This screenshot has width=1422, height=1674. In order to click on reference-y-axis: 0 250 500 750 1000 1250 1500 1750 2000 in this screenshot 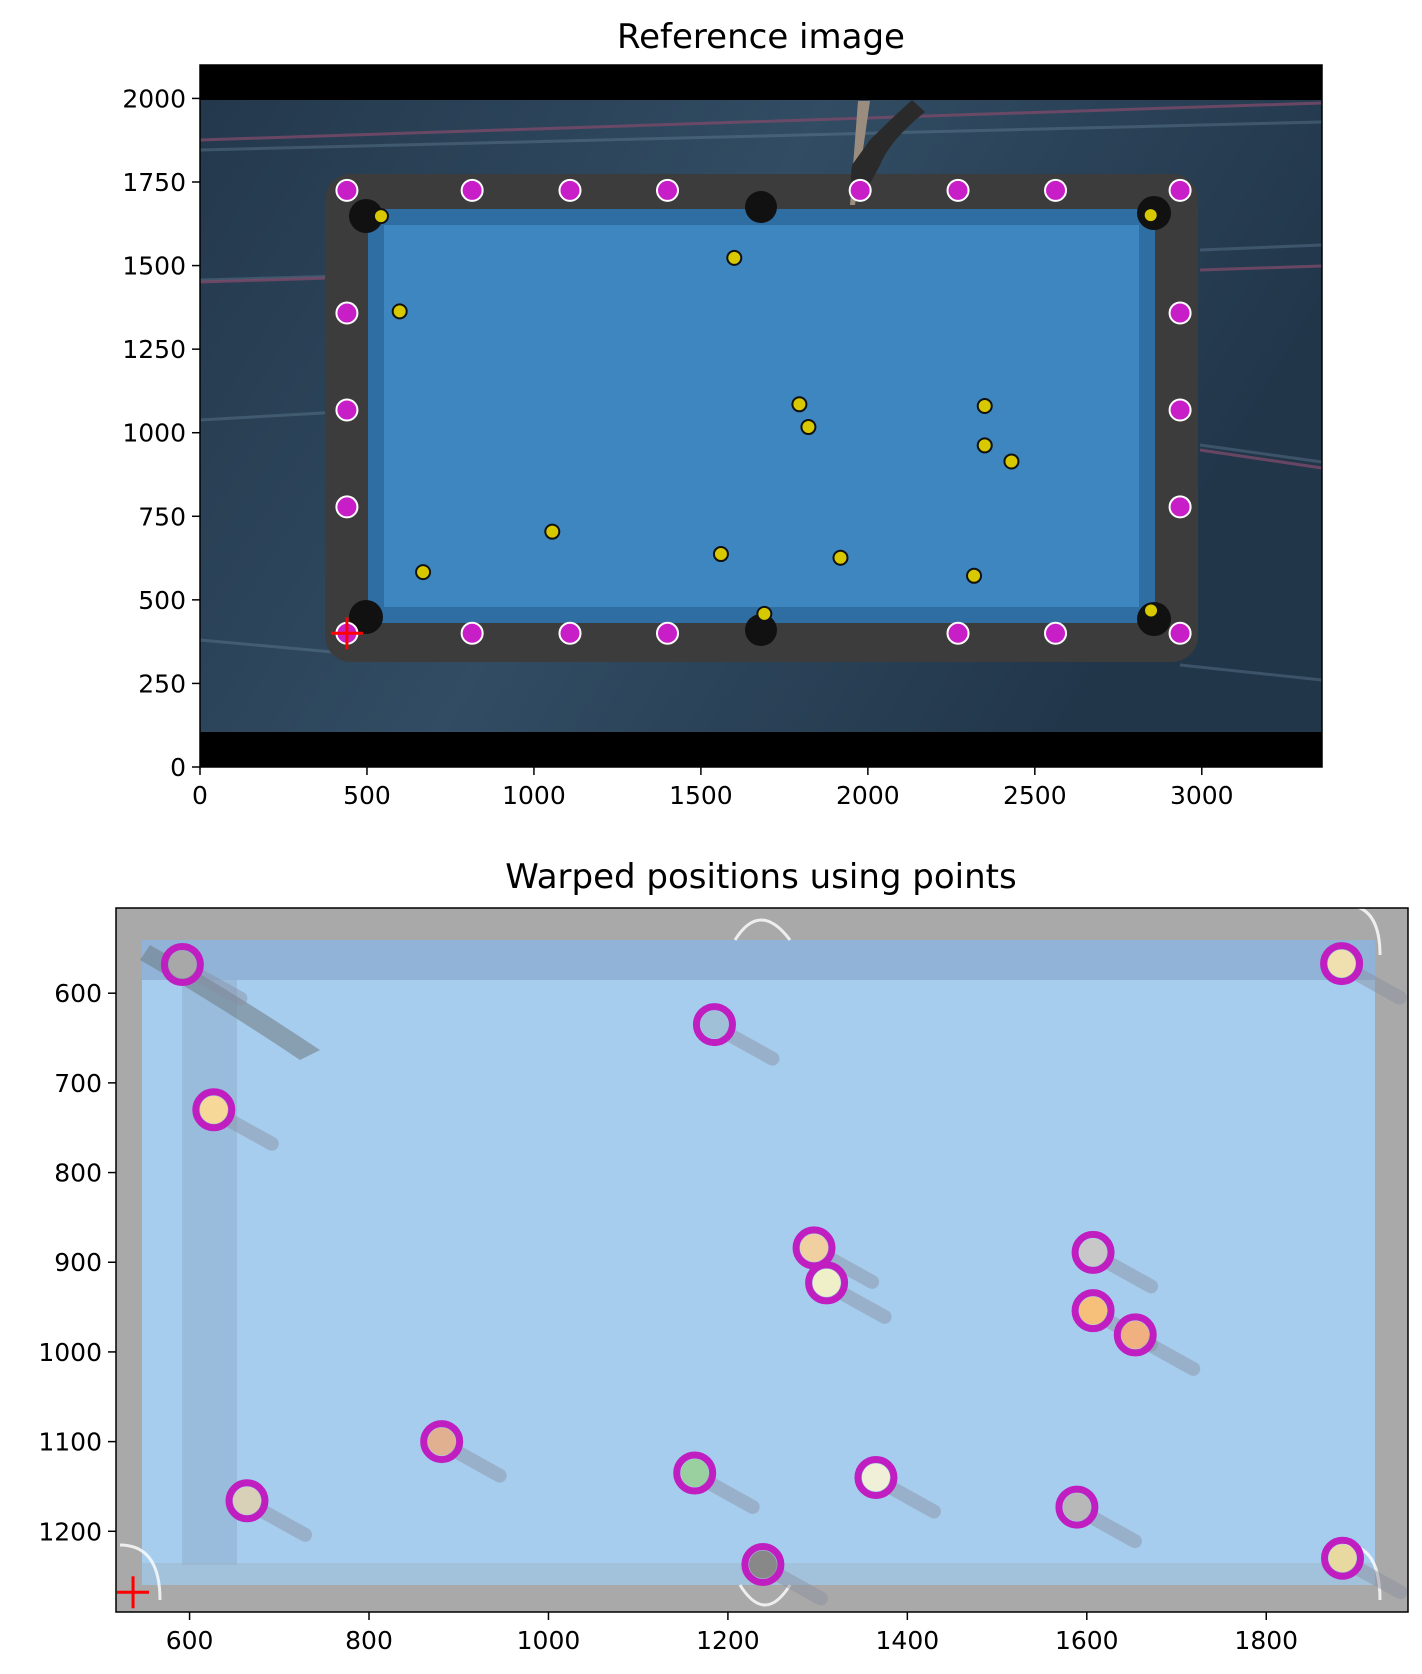, I will do `click(161, 433)`.